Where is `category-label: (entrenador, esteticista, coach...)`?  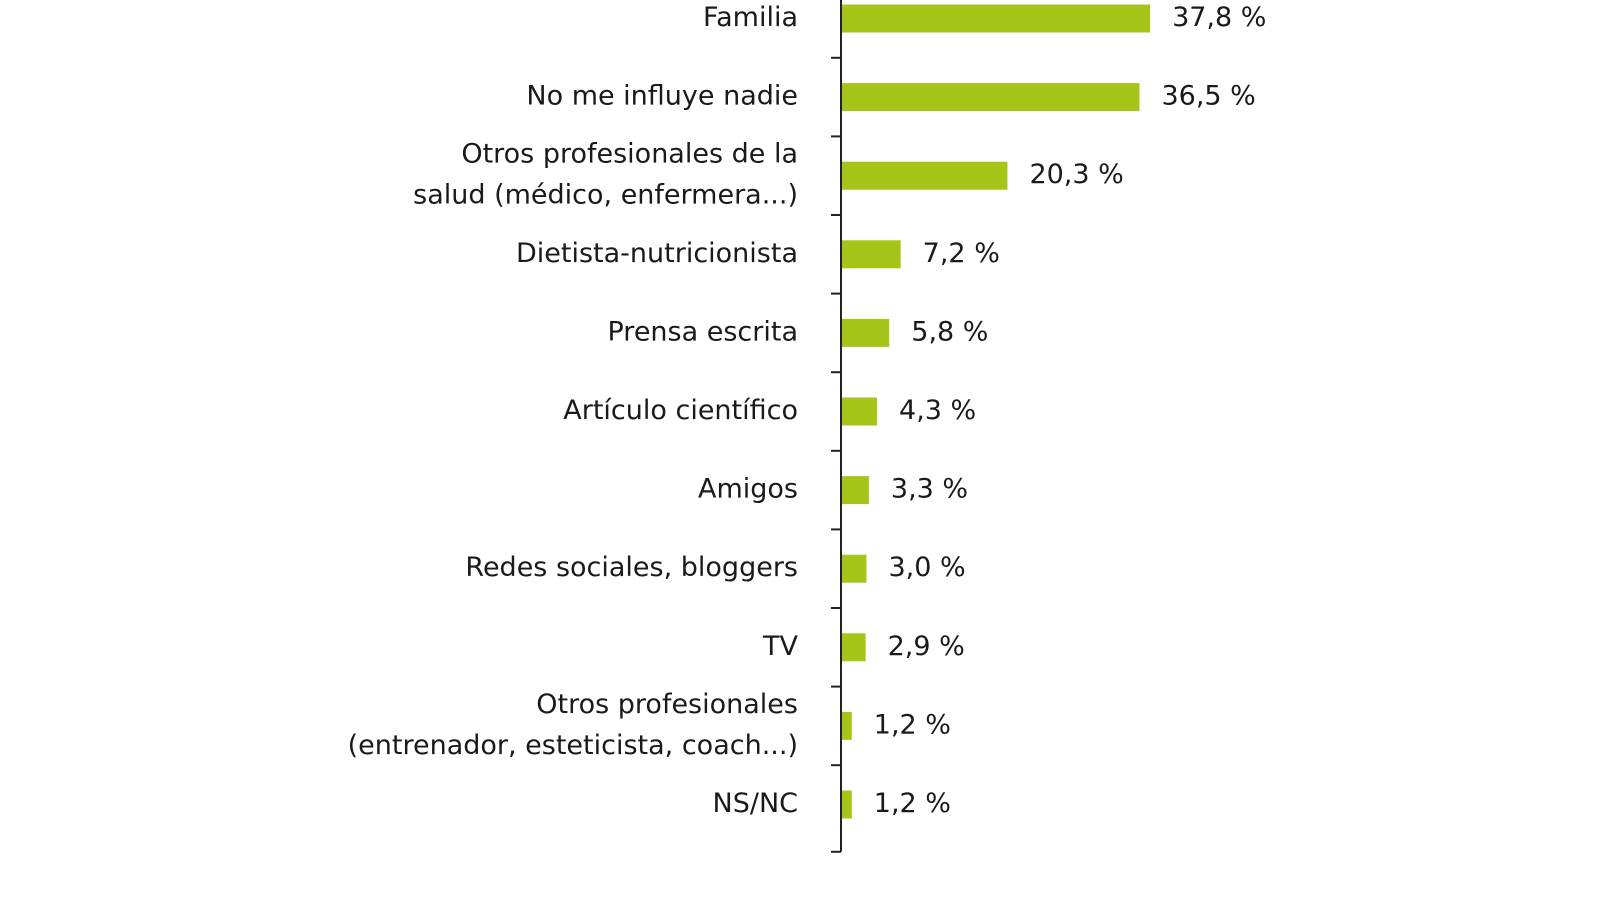
category-label: (entrenador, esteticista, coach...) is located at coordinates (573, 745).